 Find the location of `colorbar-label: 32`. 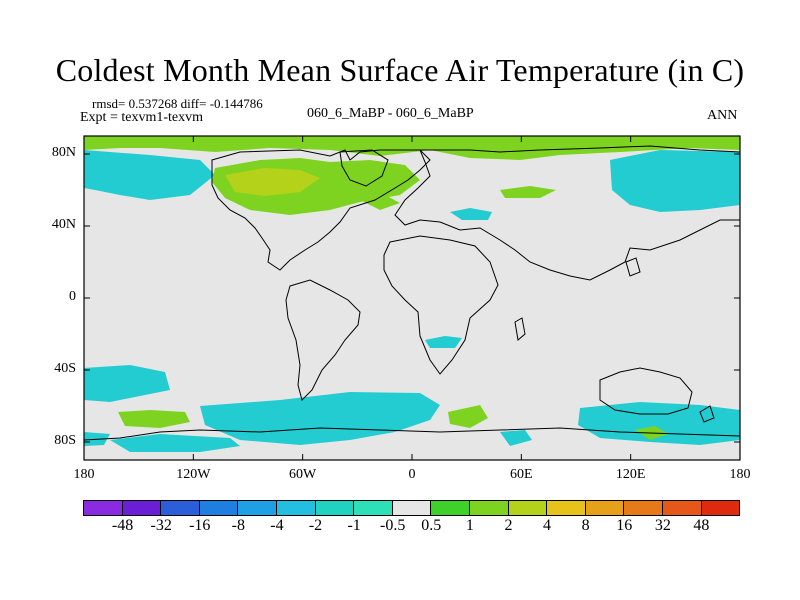

colorbar-label: 32 is located at coordinates (662, 525).